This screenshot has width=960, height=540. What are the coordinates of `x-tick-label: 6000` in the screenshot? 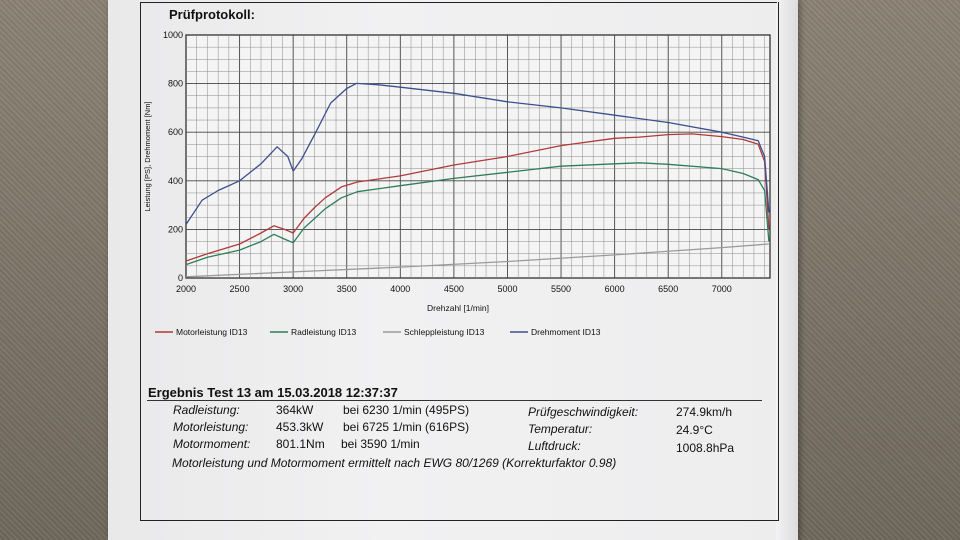 It's located at (615, 289).